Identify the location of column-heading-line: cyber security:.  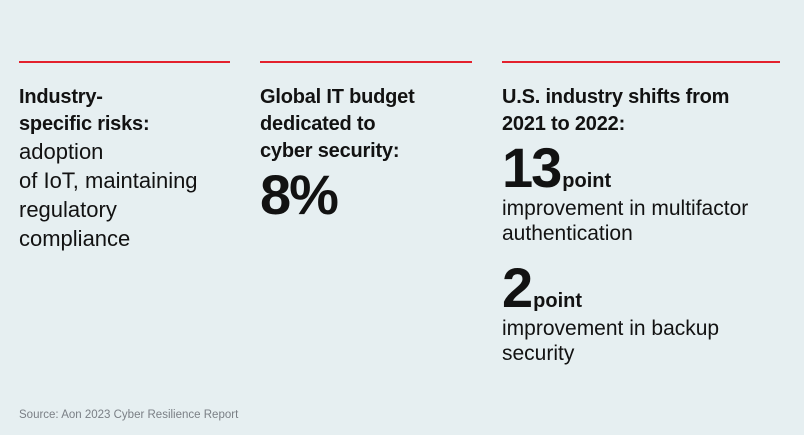
(330, 151).